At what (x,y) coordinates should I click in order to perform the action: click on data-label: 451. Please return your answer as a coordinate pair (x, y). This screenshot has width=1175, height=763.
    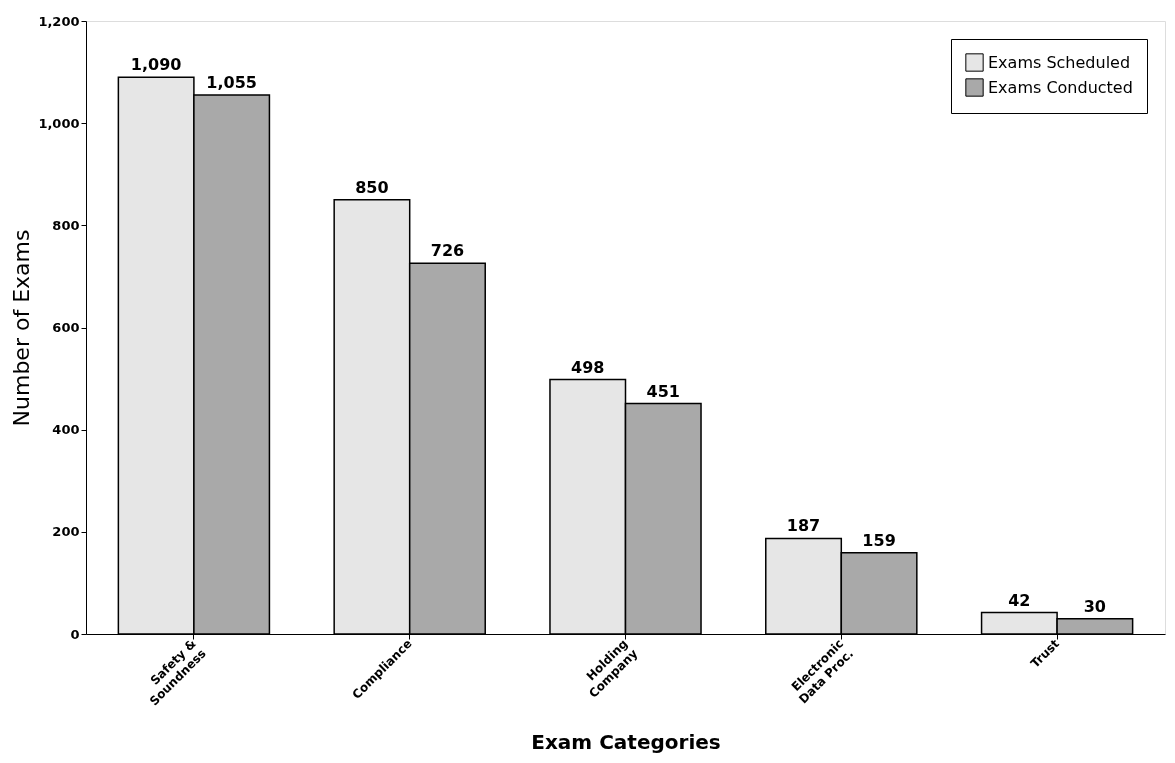
    Looking at the image, I should click on (663, 391).